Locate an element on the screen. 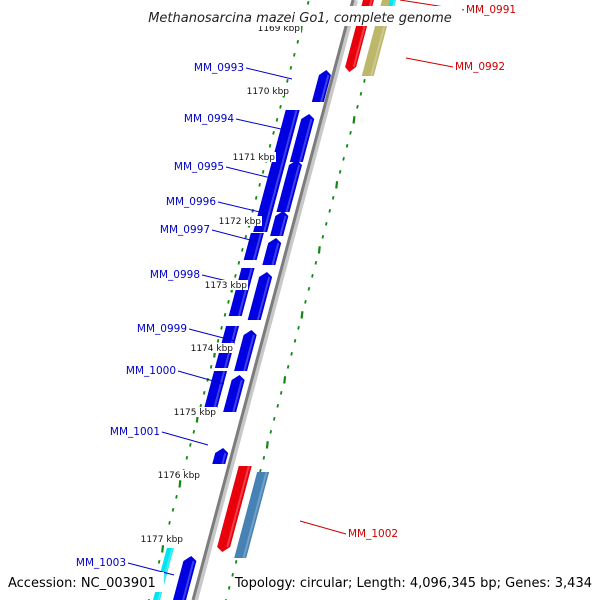 The width and height of the screenshot is (600, 600). gene-label-MM_1001: MM_1001 is located at coordinates (135, 432).